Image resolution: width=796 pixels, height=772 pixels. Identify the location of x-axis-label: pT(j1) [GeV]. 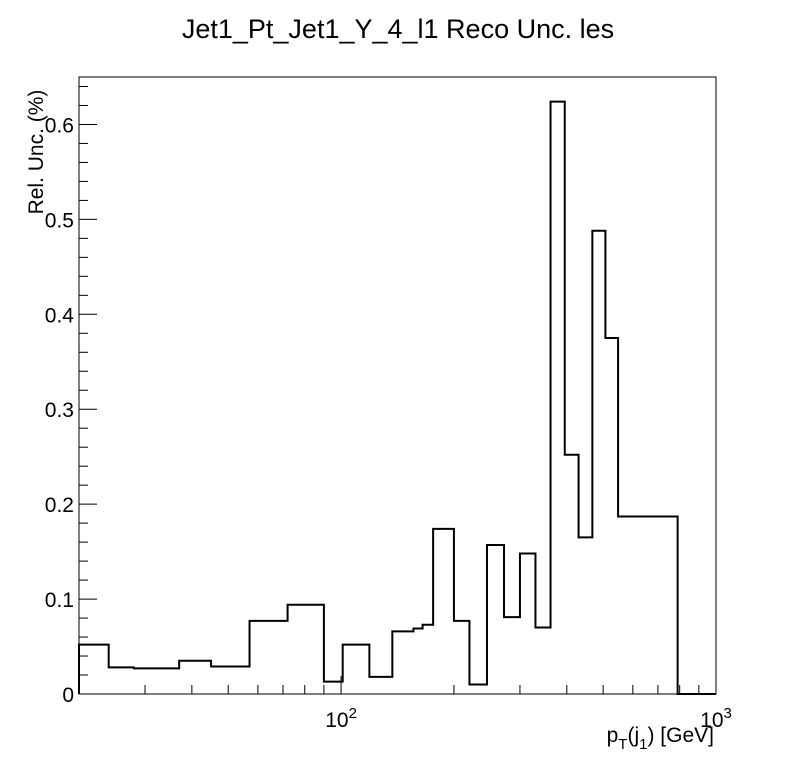
(660, 738).